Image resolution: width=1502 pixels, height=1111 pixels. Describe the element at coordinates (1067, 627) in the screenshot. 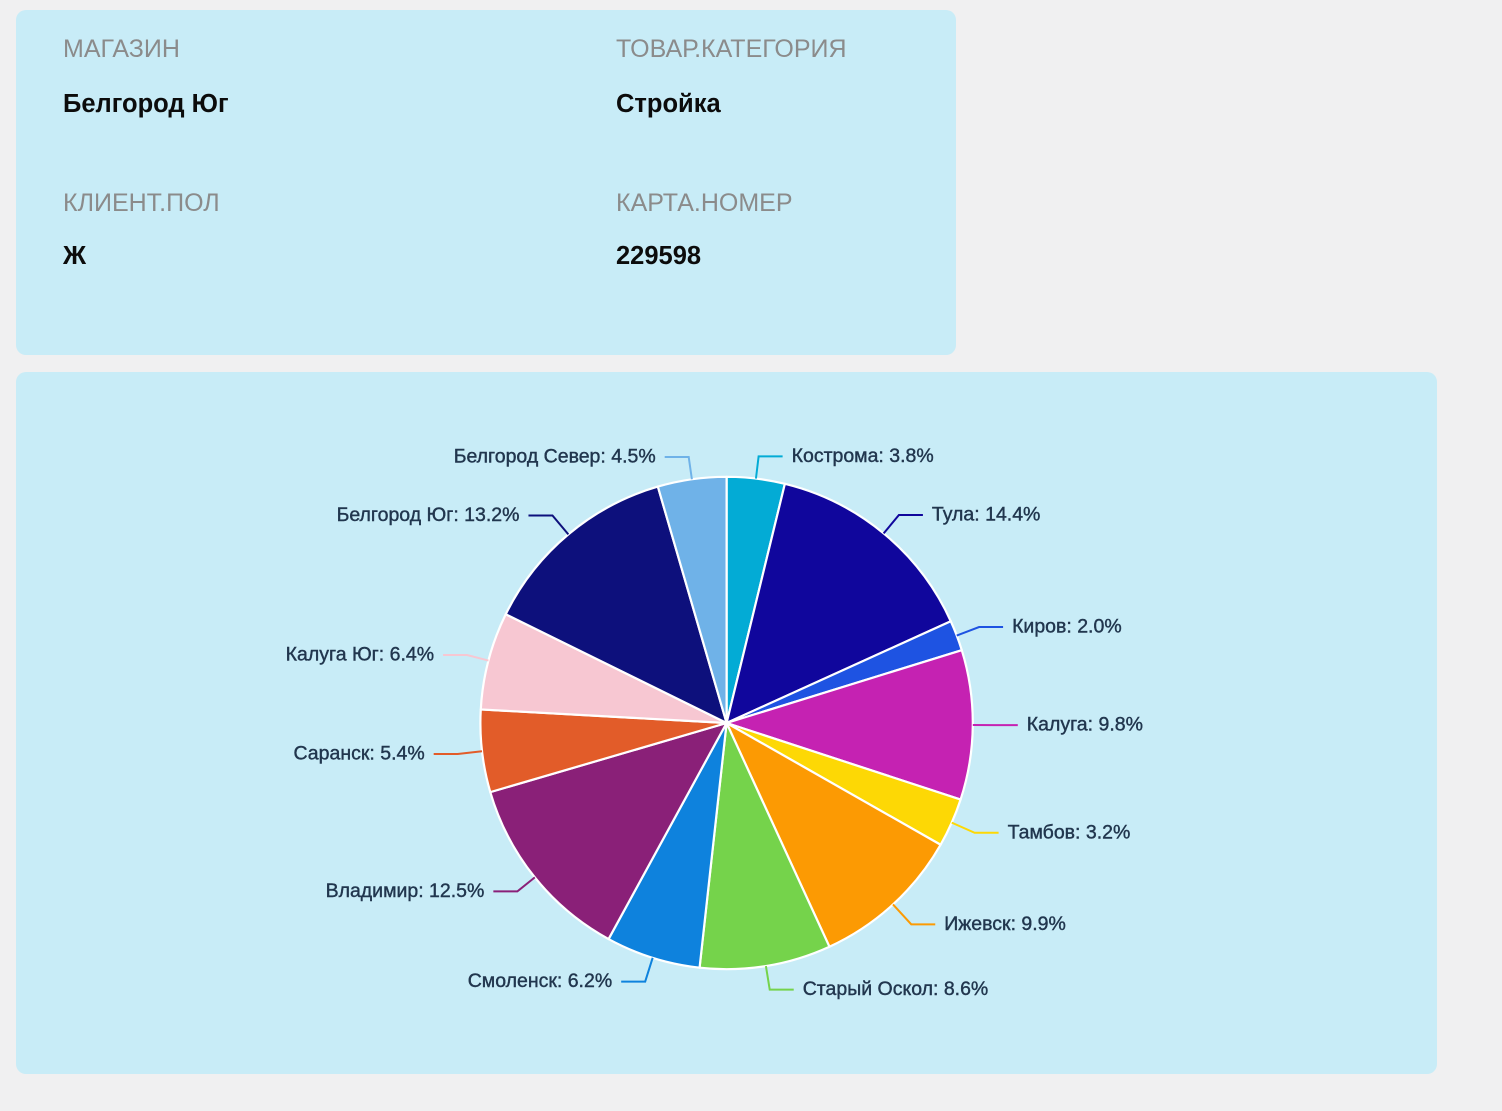

I see `svg-text: Киров: 2.0%` at that location.